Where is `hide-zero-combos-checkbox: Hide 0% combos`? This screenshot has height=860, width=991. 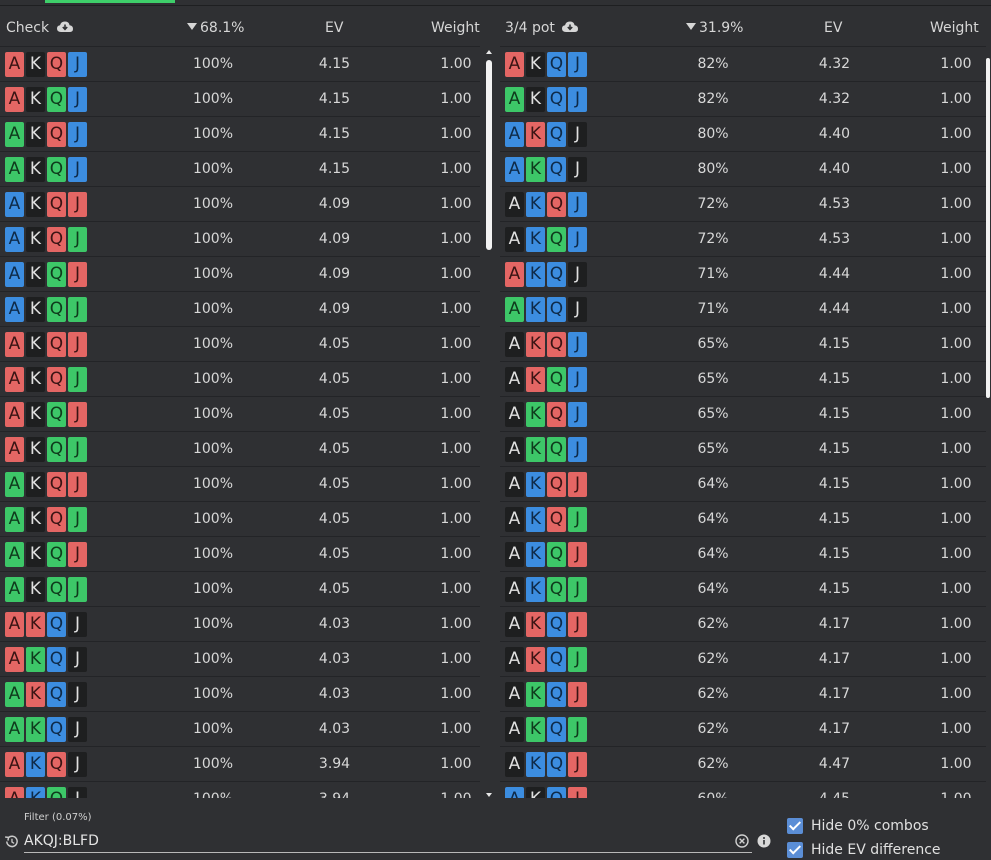 hide-zero-combos-checkbox: Hide 0% combos is located at coordinates (858, 826).